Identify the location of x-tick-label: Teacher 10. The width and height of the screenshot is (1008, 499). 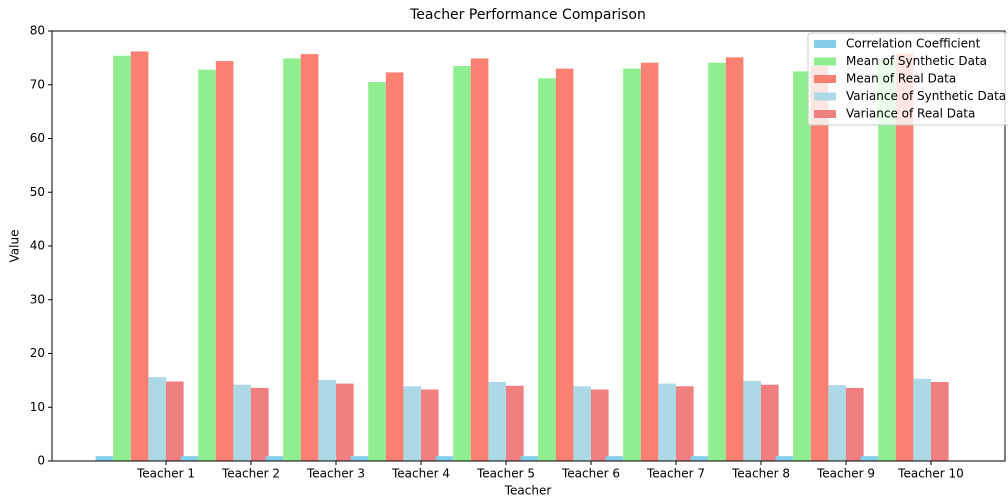
(930, 474).